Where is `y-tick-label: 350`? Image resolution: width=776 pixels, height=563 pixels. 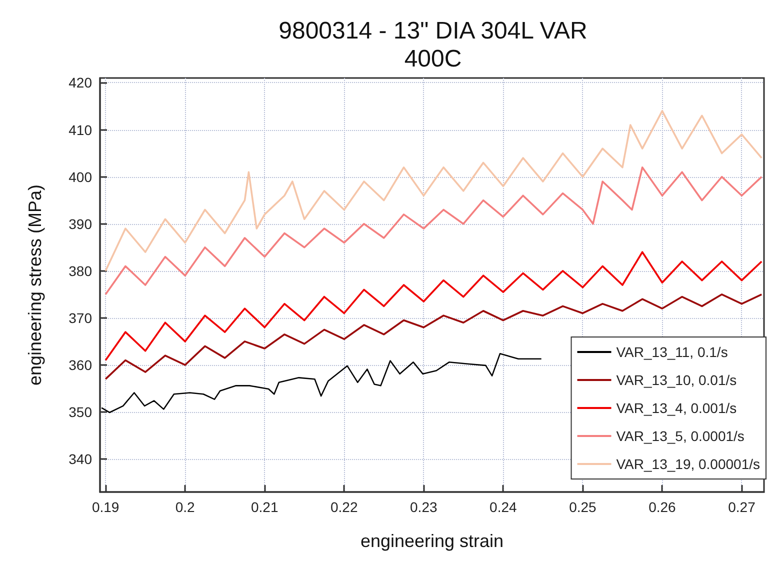 y-tick-label: 350 is located at coordinates (80, 412).